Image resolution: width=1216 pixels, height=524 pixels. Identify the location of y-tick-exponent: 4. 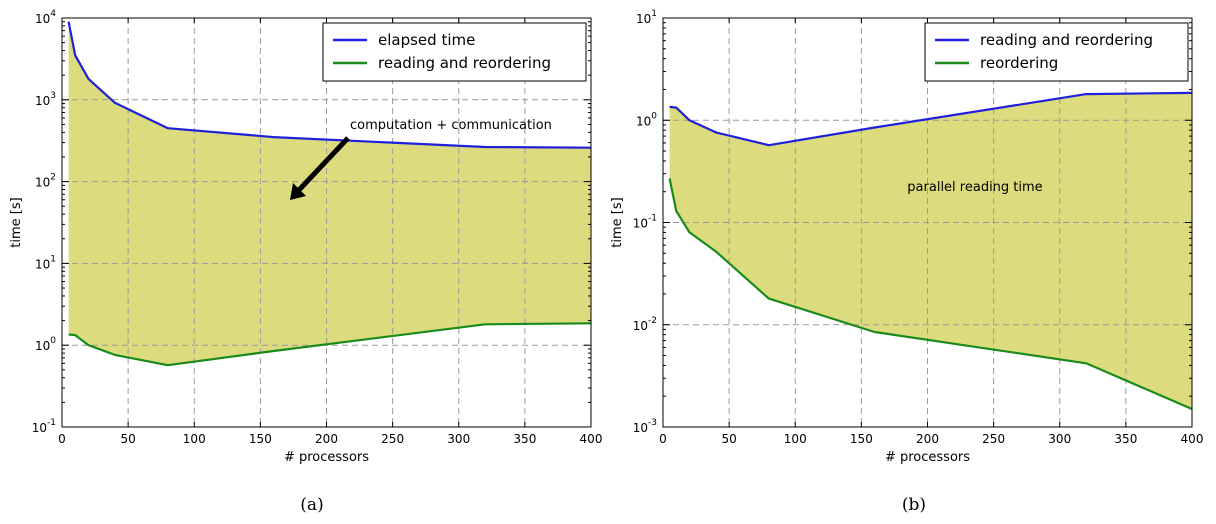
(53, 14).